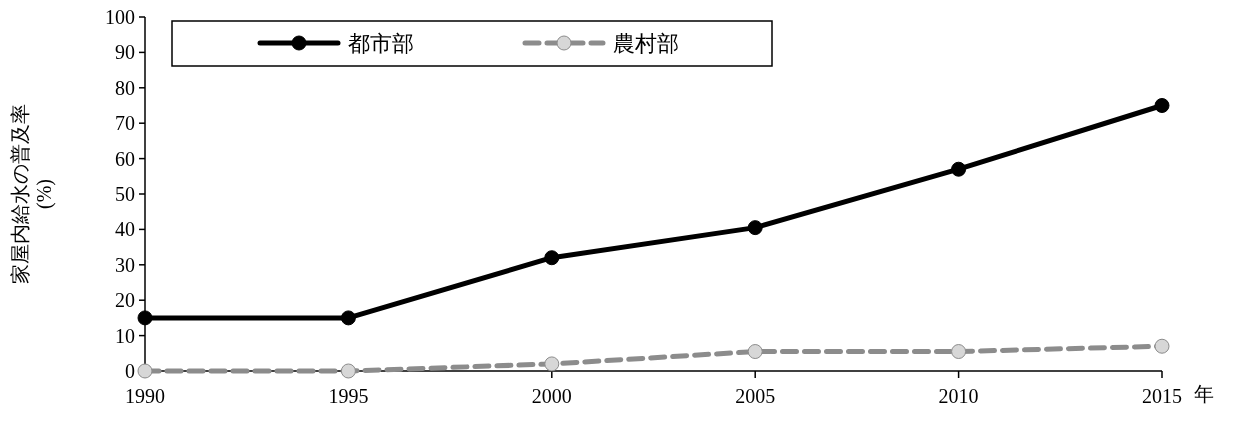 Image resolution: width=1255 pixels, height=436 pixels. I want to click on y-tick-label: 30, so click(125, 264).